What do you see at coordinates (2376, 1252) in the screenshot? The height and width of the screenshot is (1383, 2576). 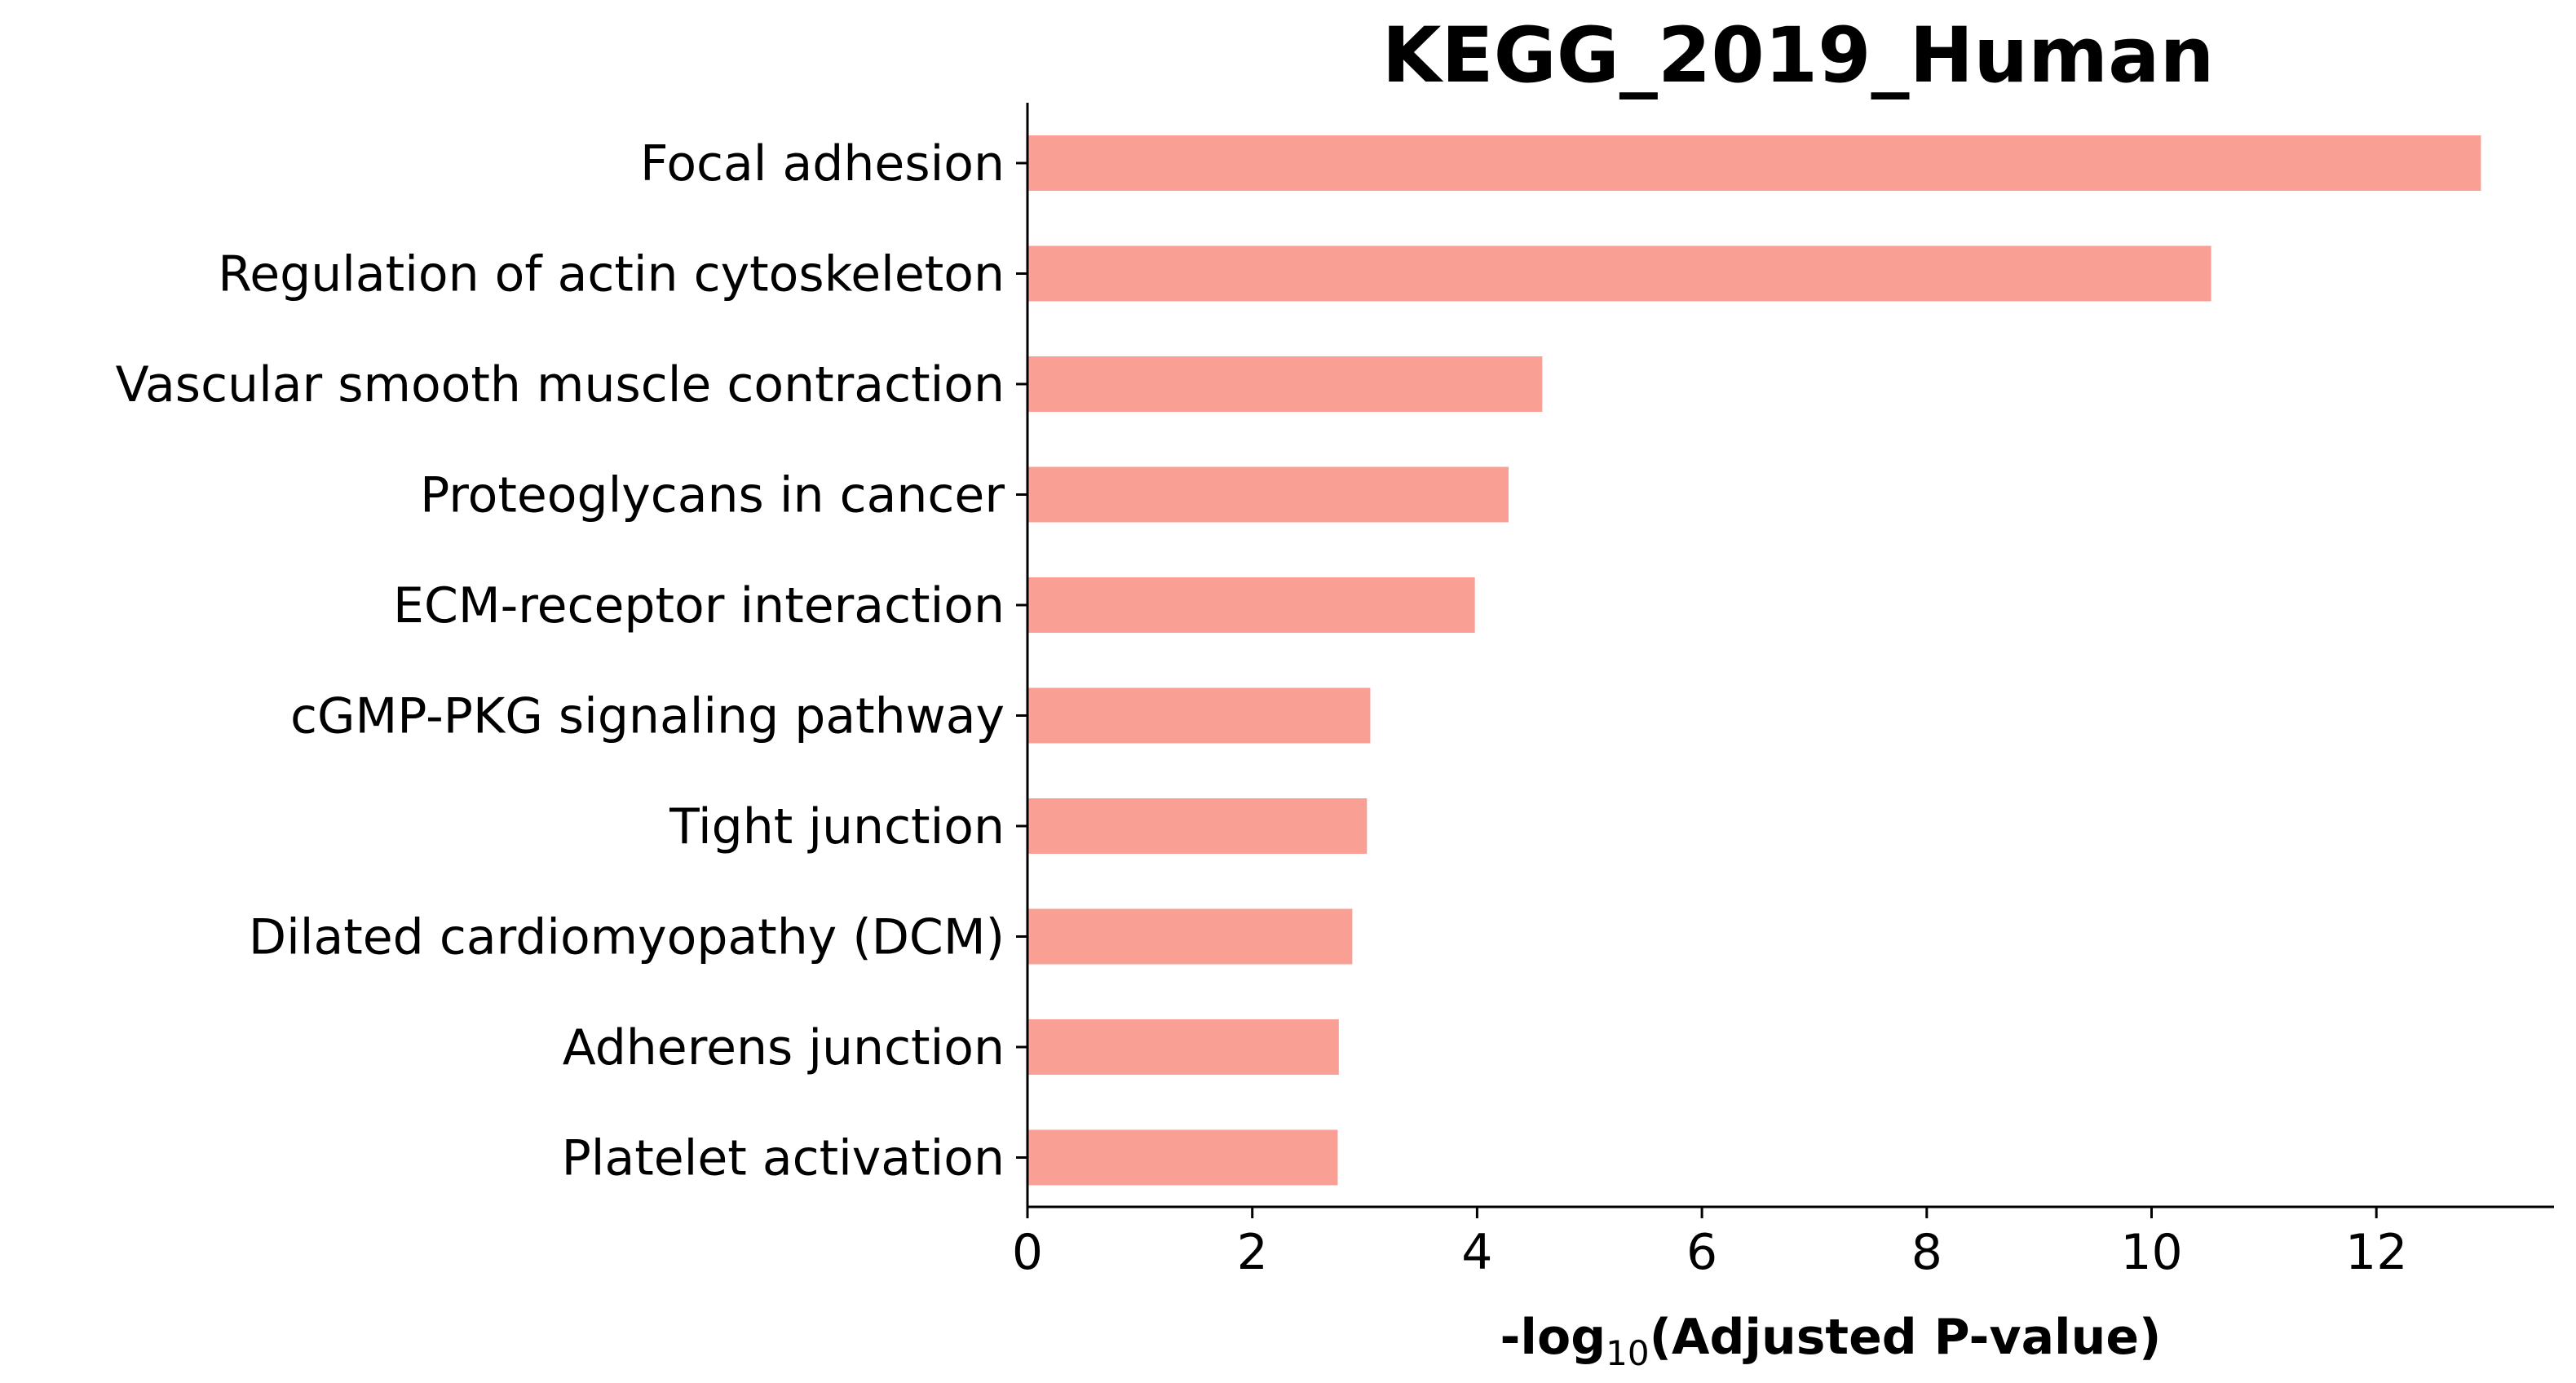 I see `x-tick-label: 12` at bounding box center [2376, 1252].